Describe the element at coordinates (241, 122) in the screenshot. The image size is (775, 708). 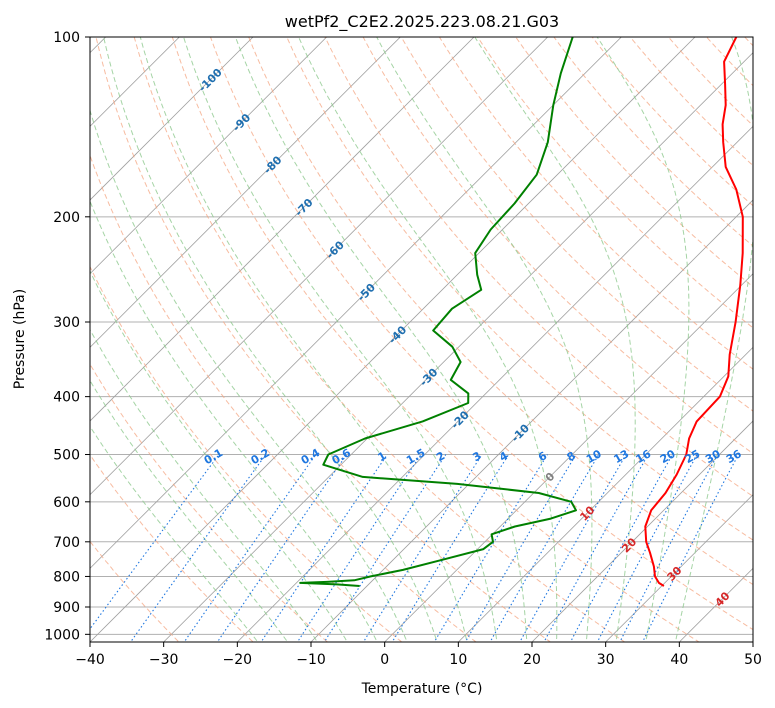
I see `isotherm-label: -90` at that location.